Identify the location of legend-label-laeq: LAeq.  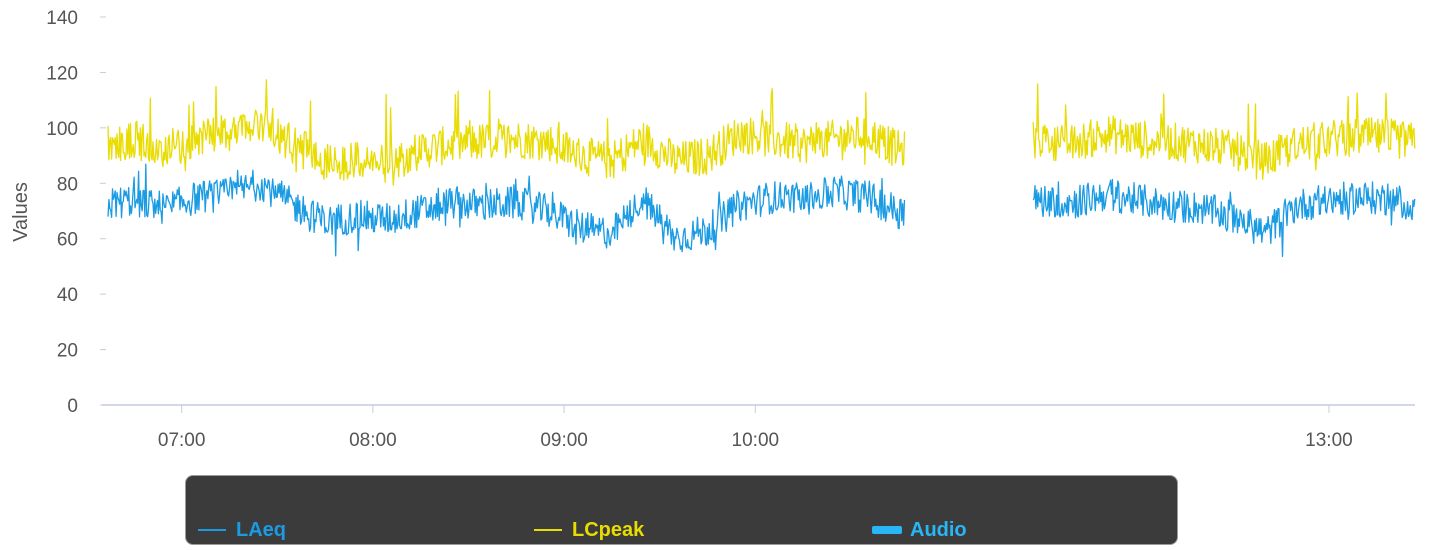
(261, 529).